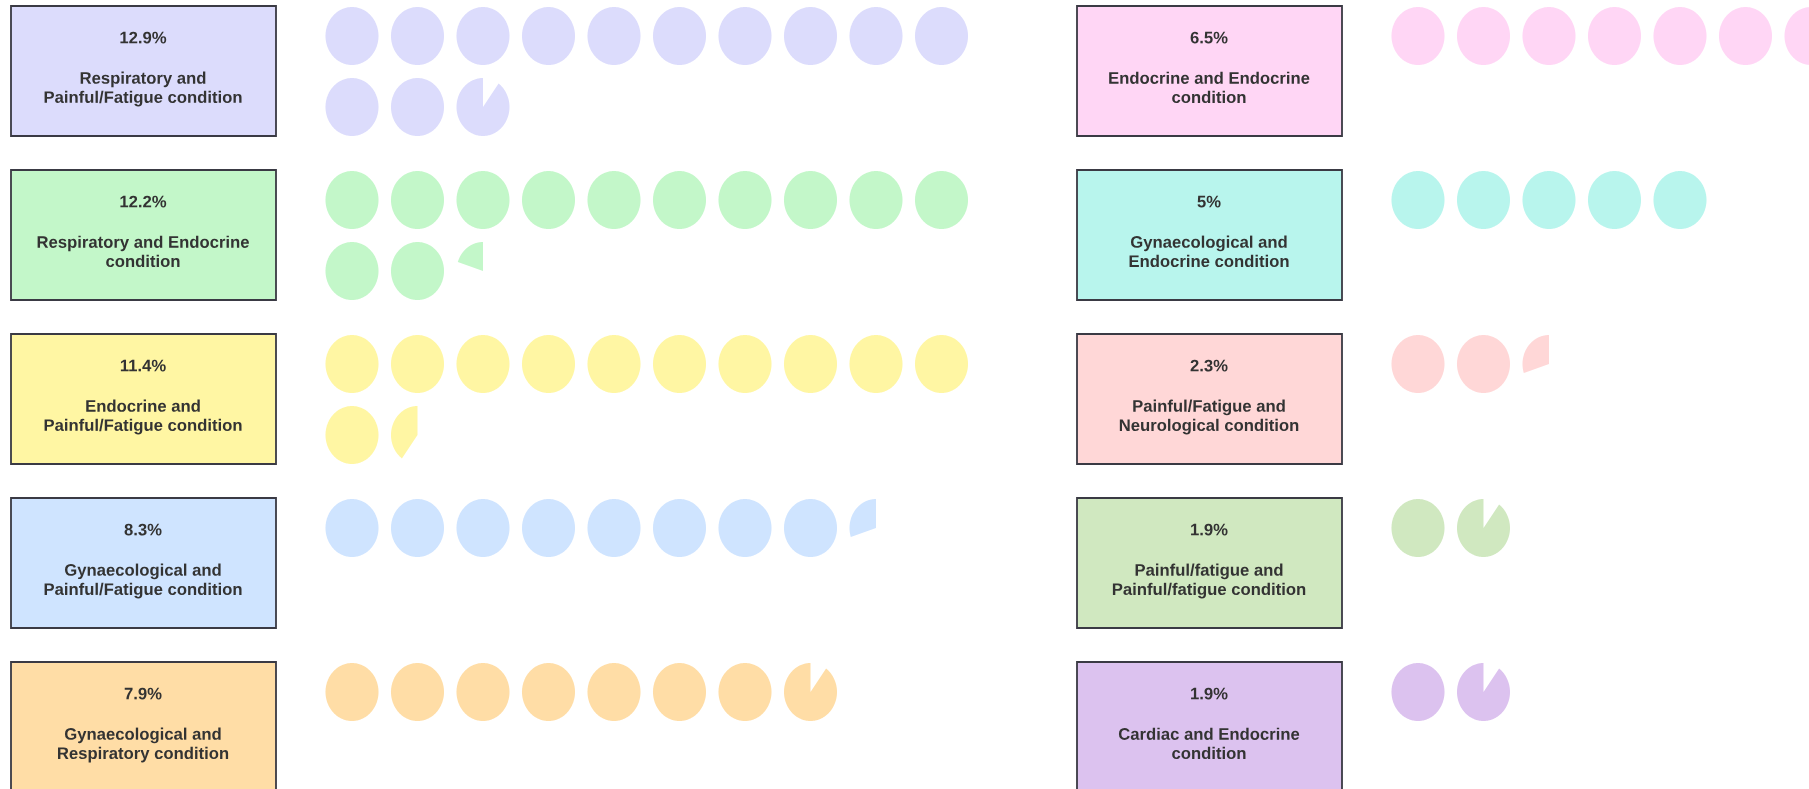 The width and height of the screenshot is (1809, 789). I want to click on data-label: 2.3%, so click(1209, 365).